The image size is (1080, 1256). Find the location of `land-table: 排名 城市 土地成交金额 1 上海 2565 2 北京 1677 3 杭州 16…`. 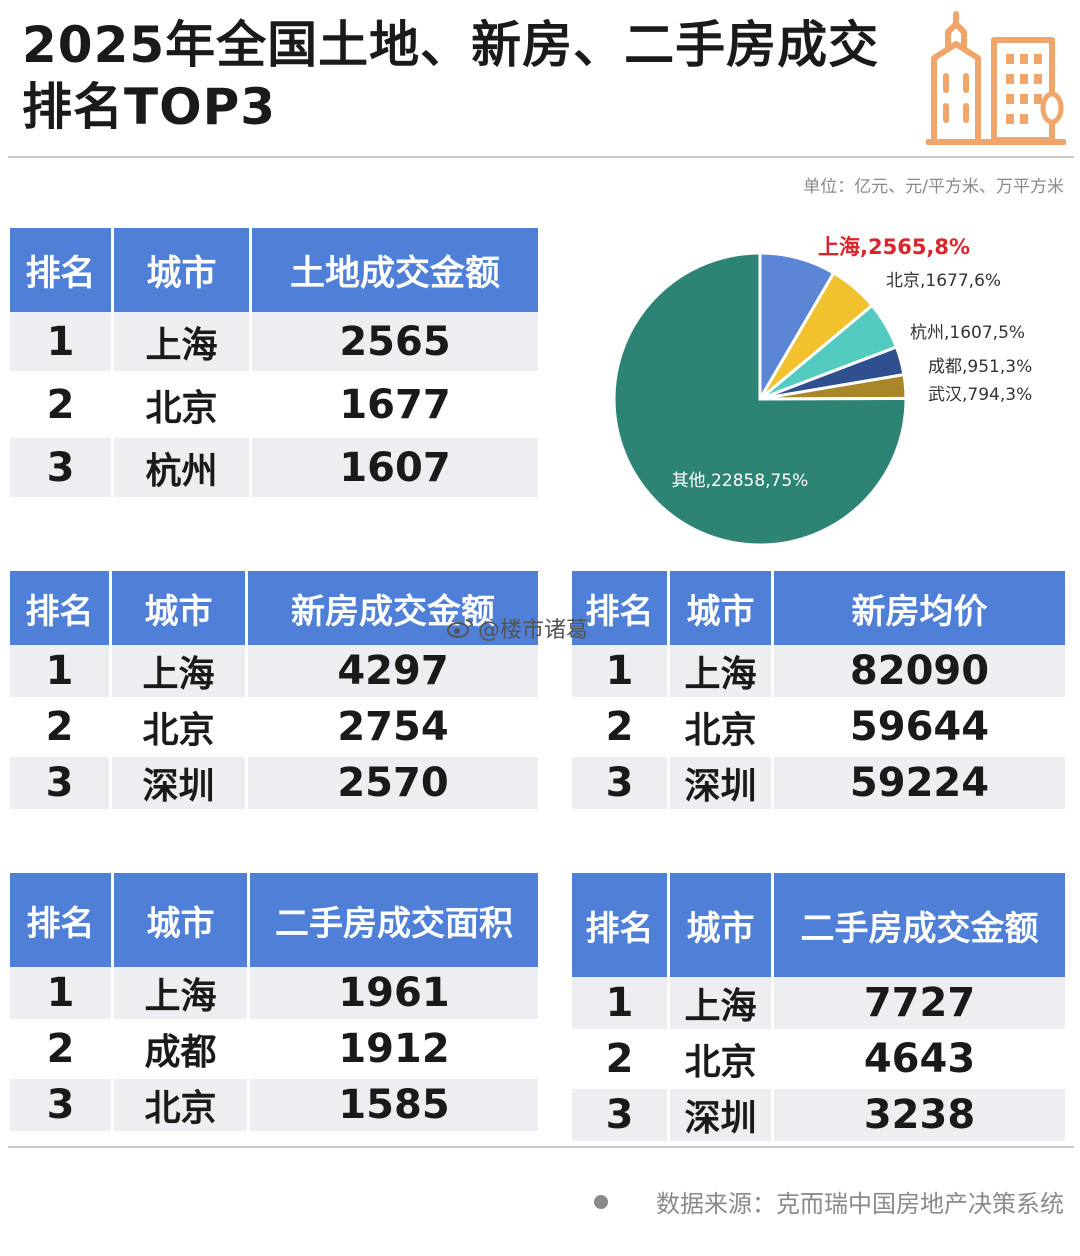

land-table: 排名 城市 土地成交金额 1 上海 2565 2 北京 1677 3 杭州 16… is located at coordinates (274, 364).